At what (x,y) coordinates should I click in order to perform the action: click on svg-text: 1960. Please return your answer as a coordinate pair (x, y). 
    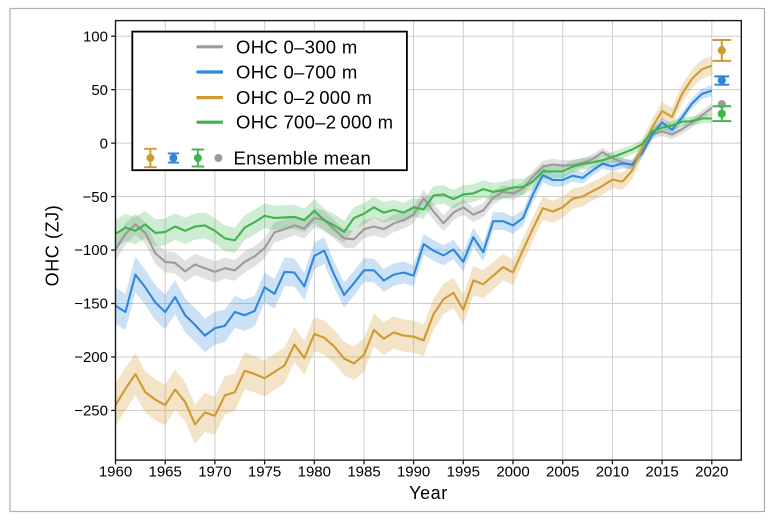
    Looking at the image, I should click on (115, 472).